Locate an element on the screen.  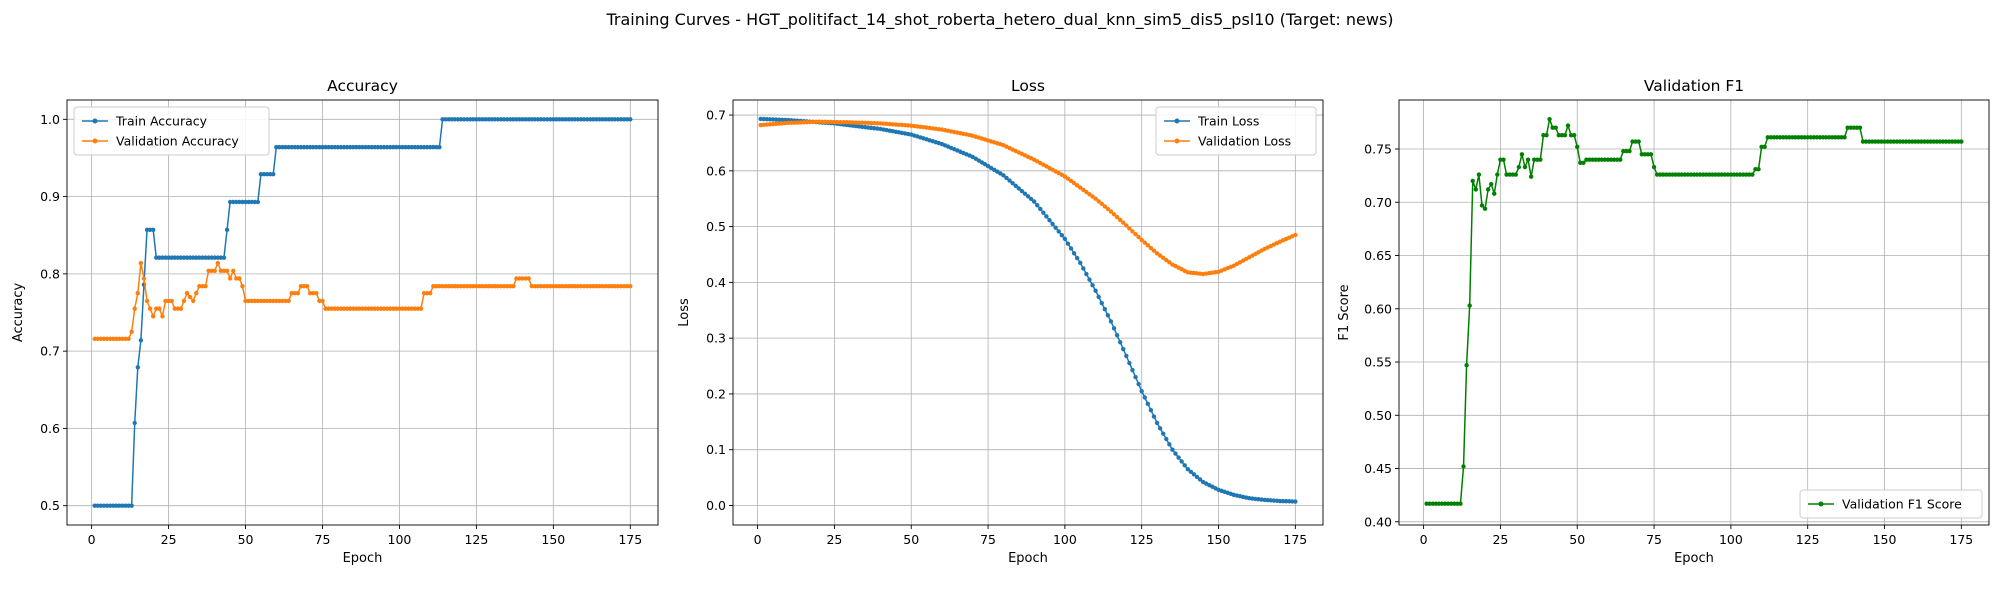
y-tick-label: 0.0 is located at coordinates (716, 505).